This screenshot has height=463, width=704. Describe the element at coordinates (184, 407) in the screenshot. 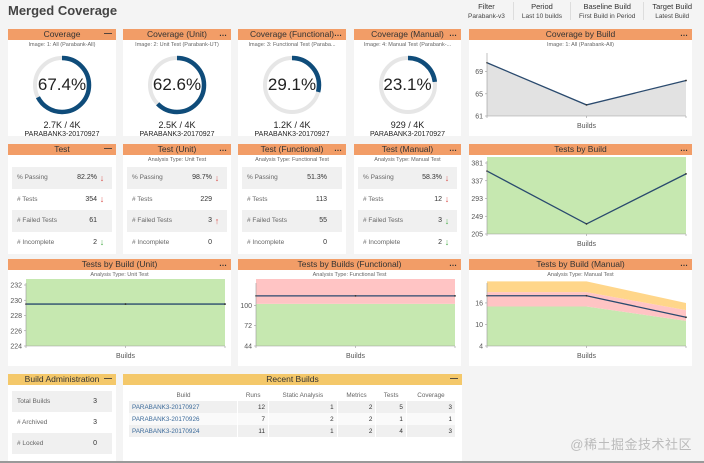

I see `build-link: PARABANK3-20170927` at that location.